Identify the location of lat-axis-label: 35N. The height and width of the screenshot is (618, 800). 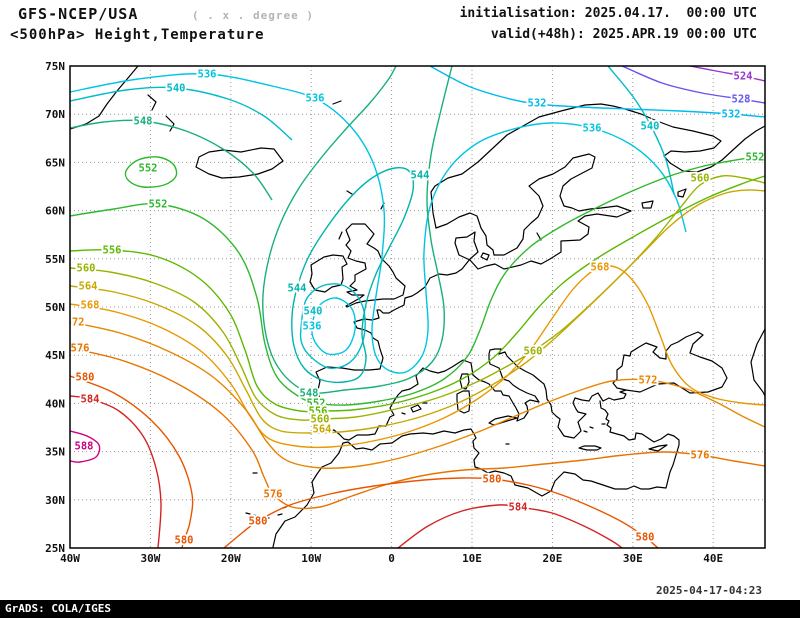
(55, 452).